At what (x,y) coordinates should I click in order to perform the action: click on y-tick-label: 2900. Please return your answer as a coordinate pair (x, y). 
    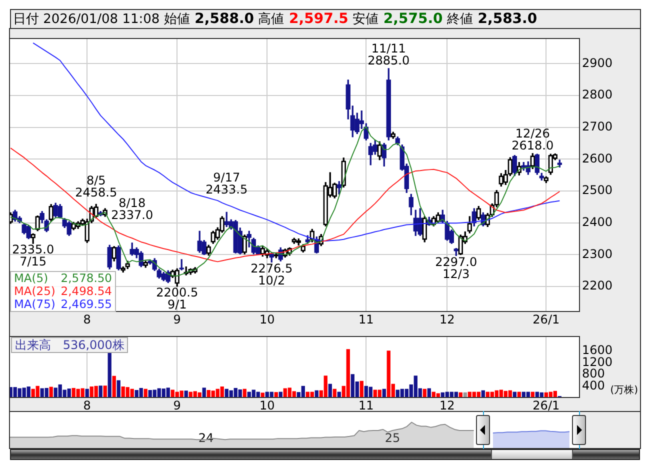
    Looking at the image, I should click on (597, 63).